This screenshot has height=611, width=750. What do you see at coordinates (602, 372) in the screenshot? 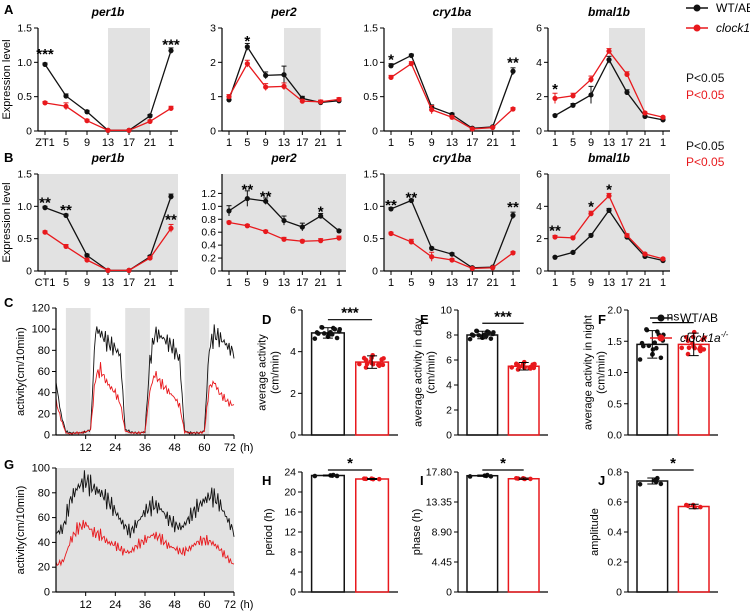
I see `y-axis-label-line: (cm/min)` at bounding box center [602, 372].